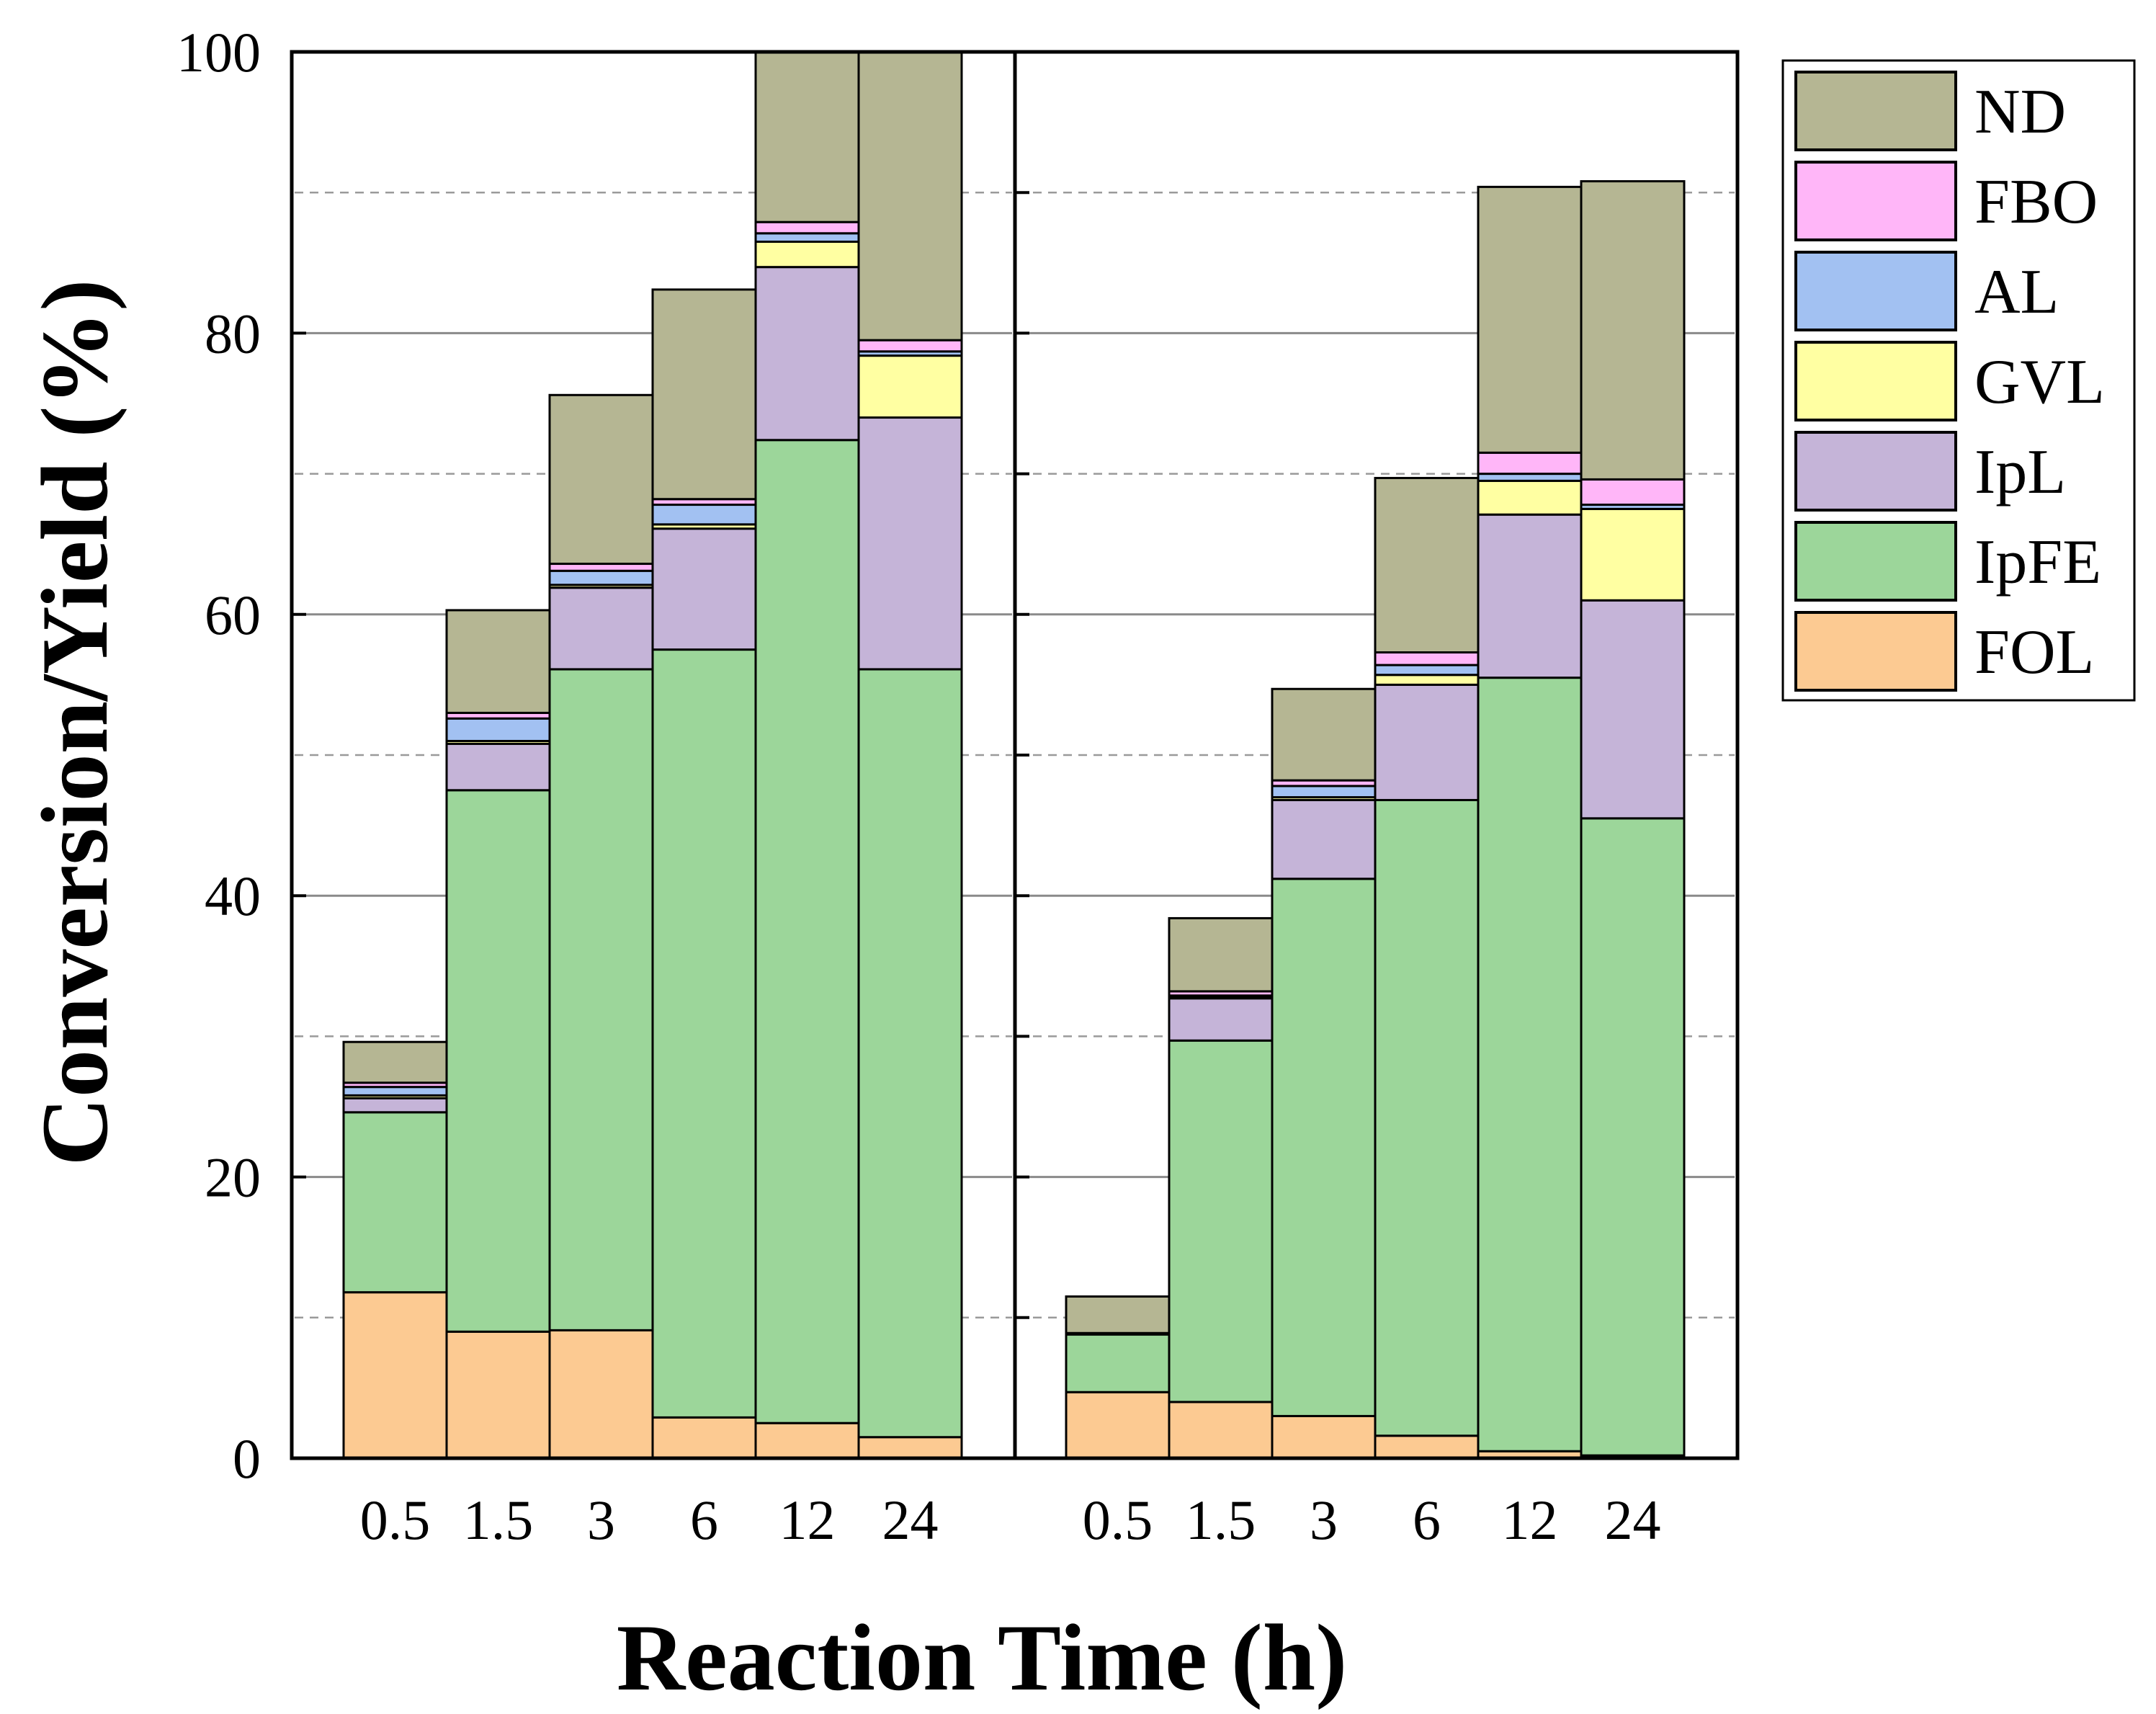 This screenshot has height=1714, width=2156. Describe the element at coordinates (1633, 492) in the screenshot. I see `bar-right-24-FBO` at that location.